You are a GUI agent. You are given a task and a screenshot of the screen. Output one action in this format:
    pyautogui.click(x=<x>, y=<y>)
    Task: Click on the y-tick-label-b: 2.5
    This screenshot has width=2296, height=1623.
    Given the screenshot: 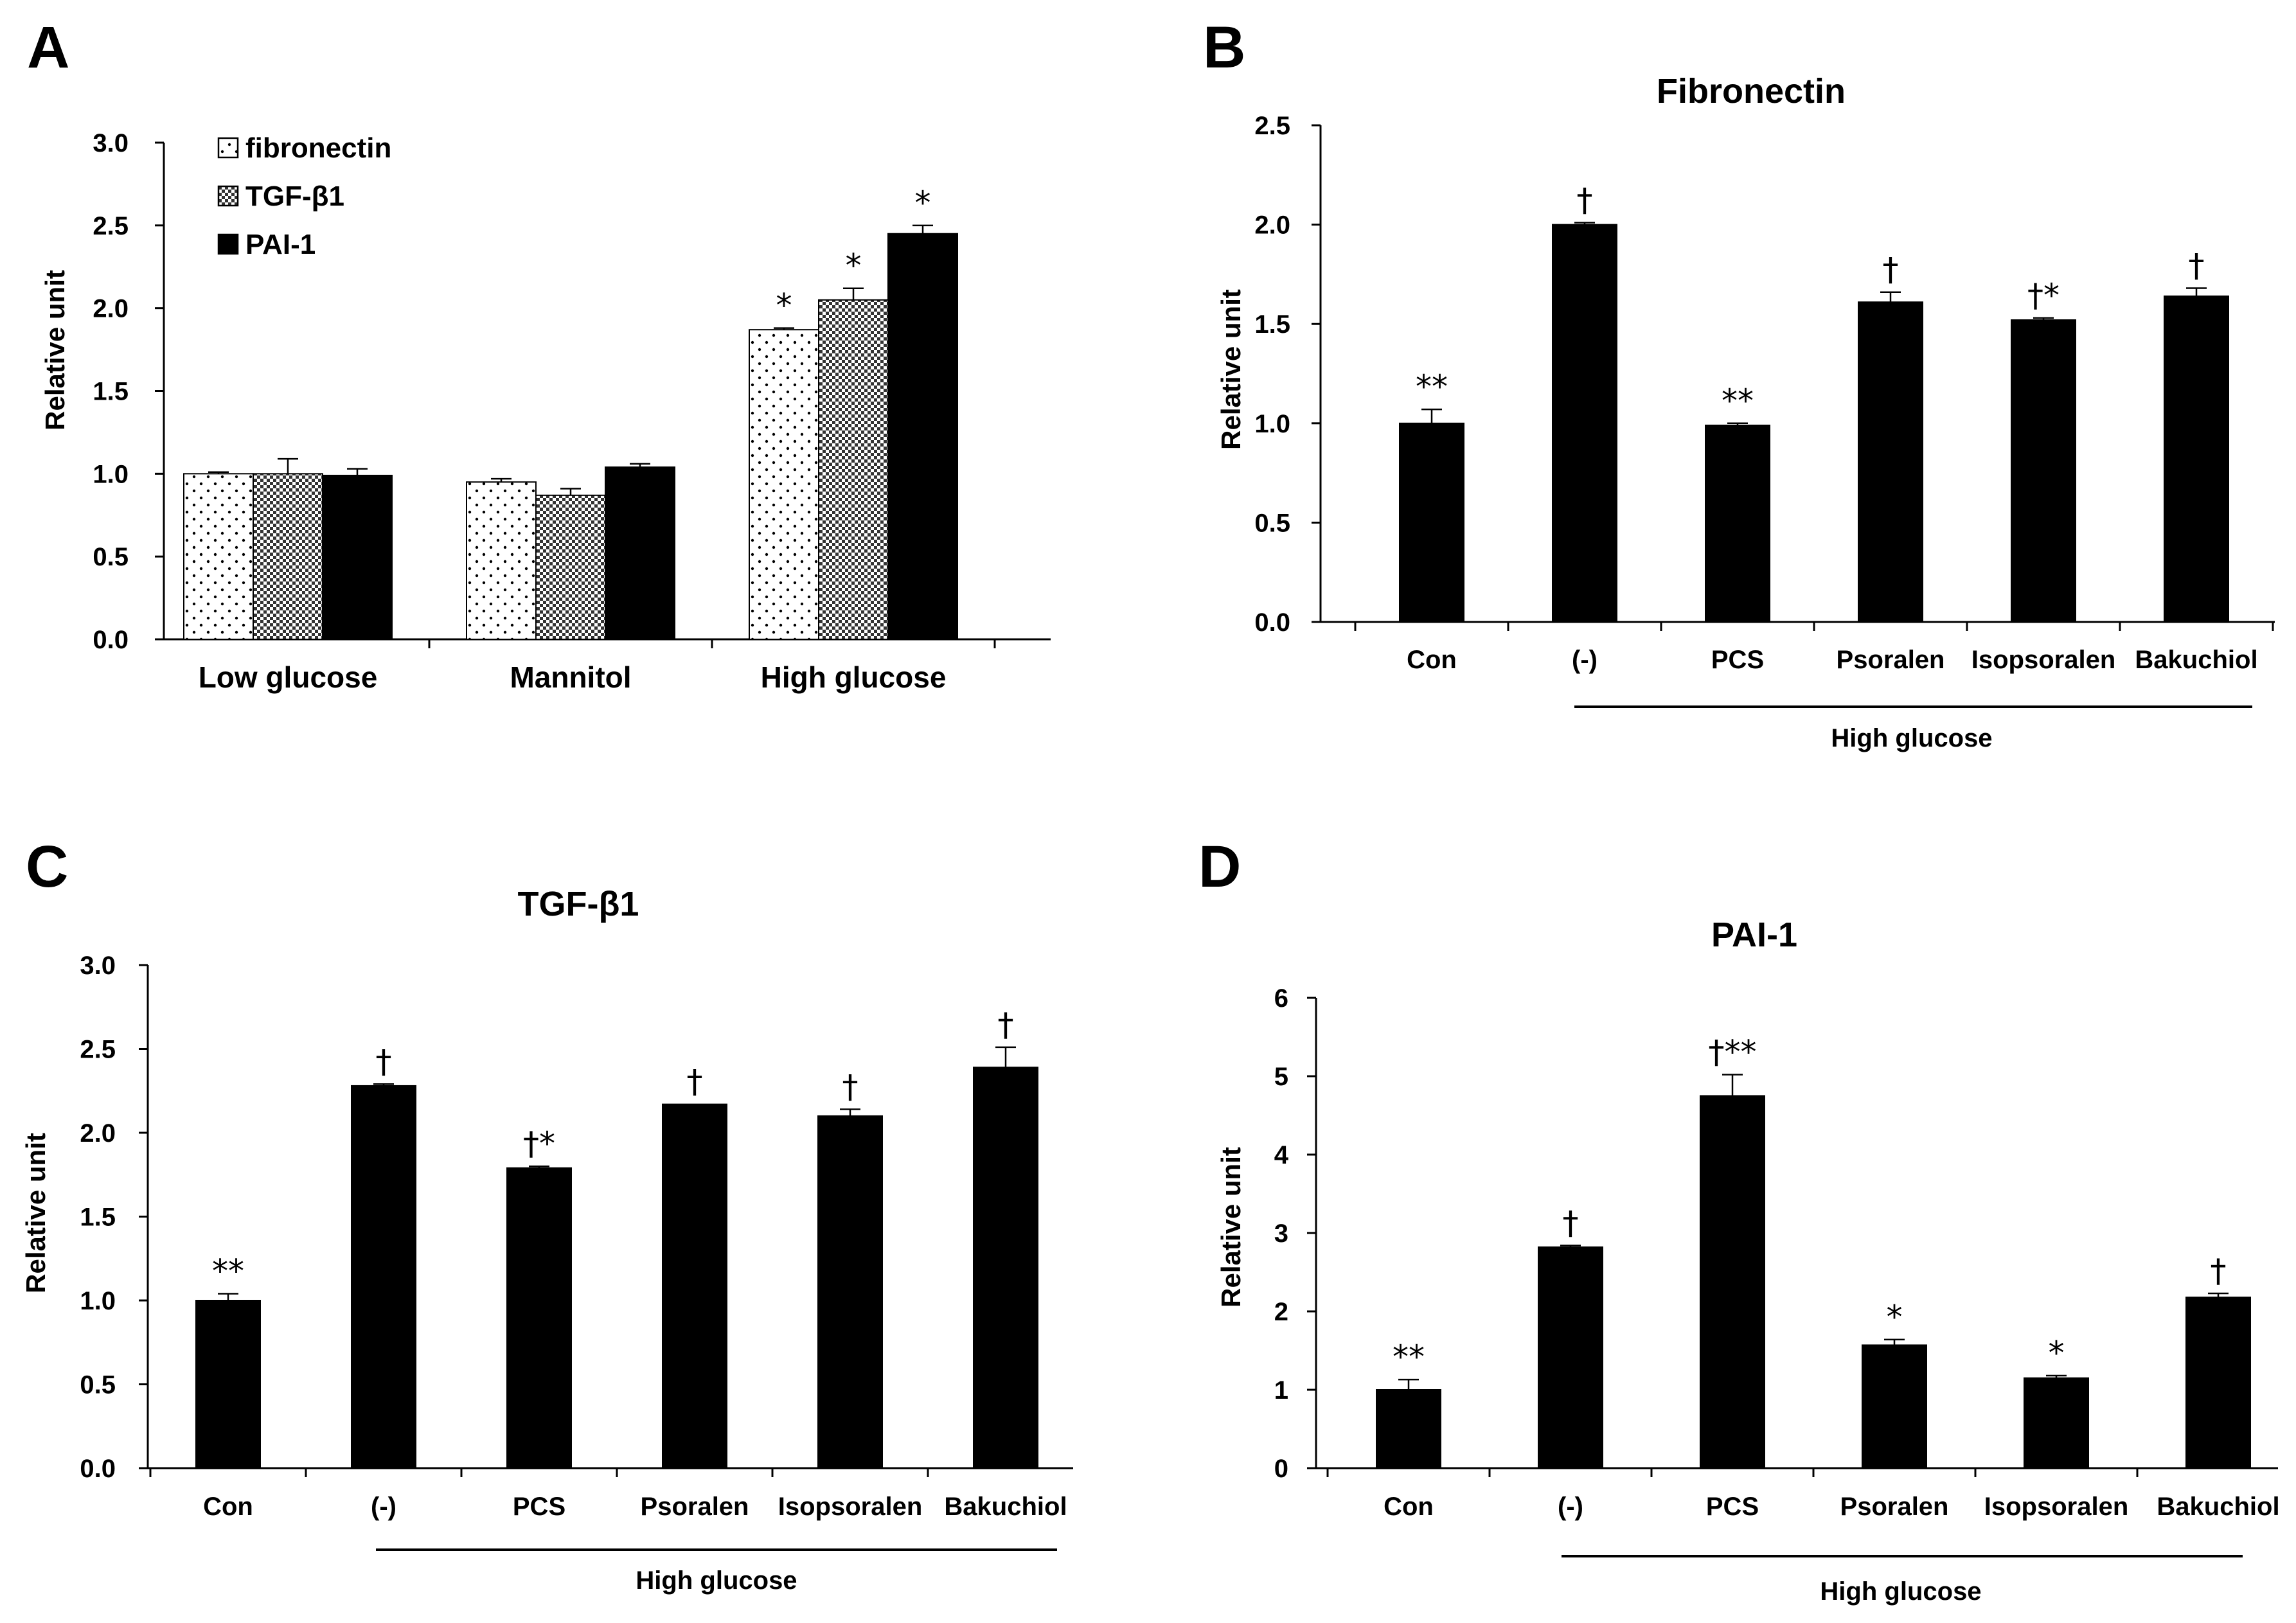 What is the action you would take?
    pyautogui.click(x=1272, y=126)
    